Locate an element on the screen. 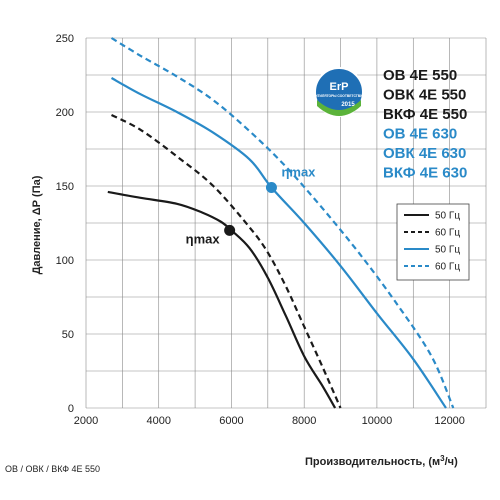 The image size is (500, 500). y-tick-label: 200 is located at coordinates (65, 113).